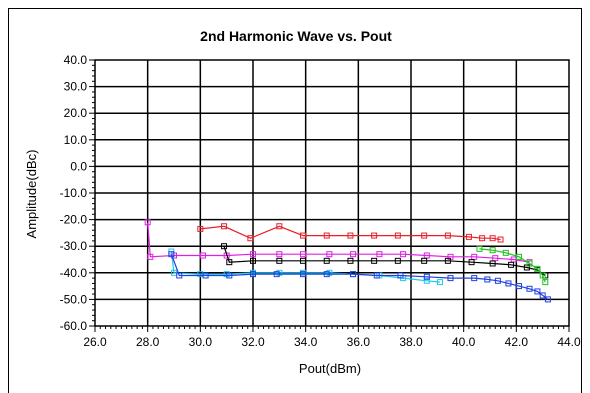 The height and width of the screenshot is (393, 590). What do you see at coordinates (306, 342) in the screenshot?
I see `x-tick-label: 34.0` at bounding box center [306, 342].